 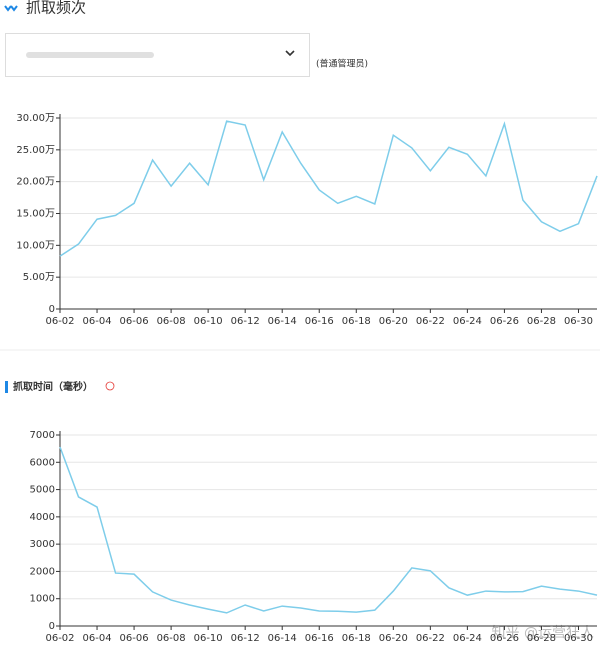 I want to click on dropdown-chevron, so click(x=290, y=53).